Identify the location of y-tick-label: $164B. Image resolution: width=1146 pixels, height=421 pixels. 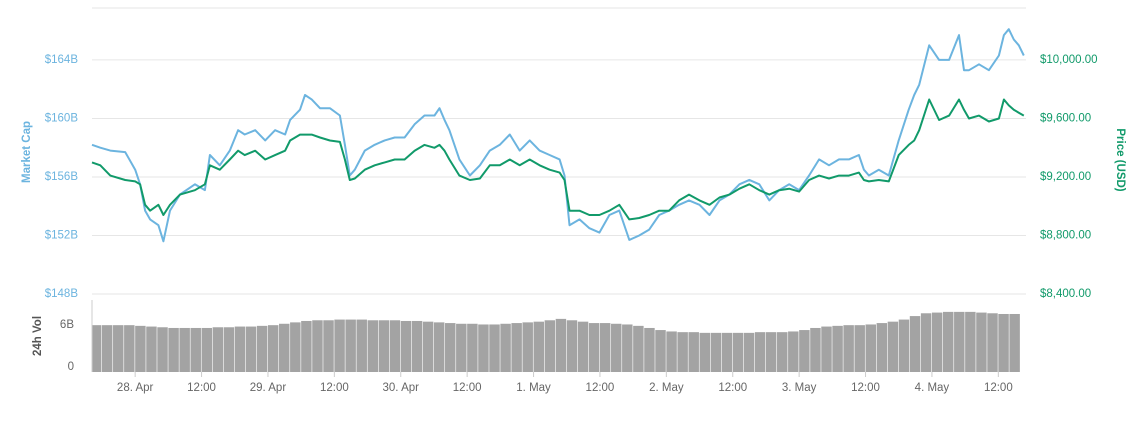
(62, 60).